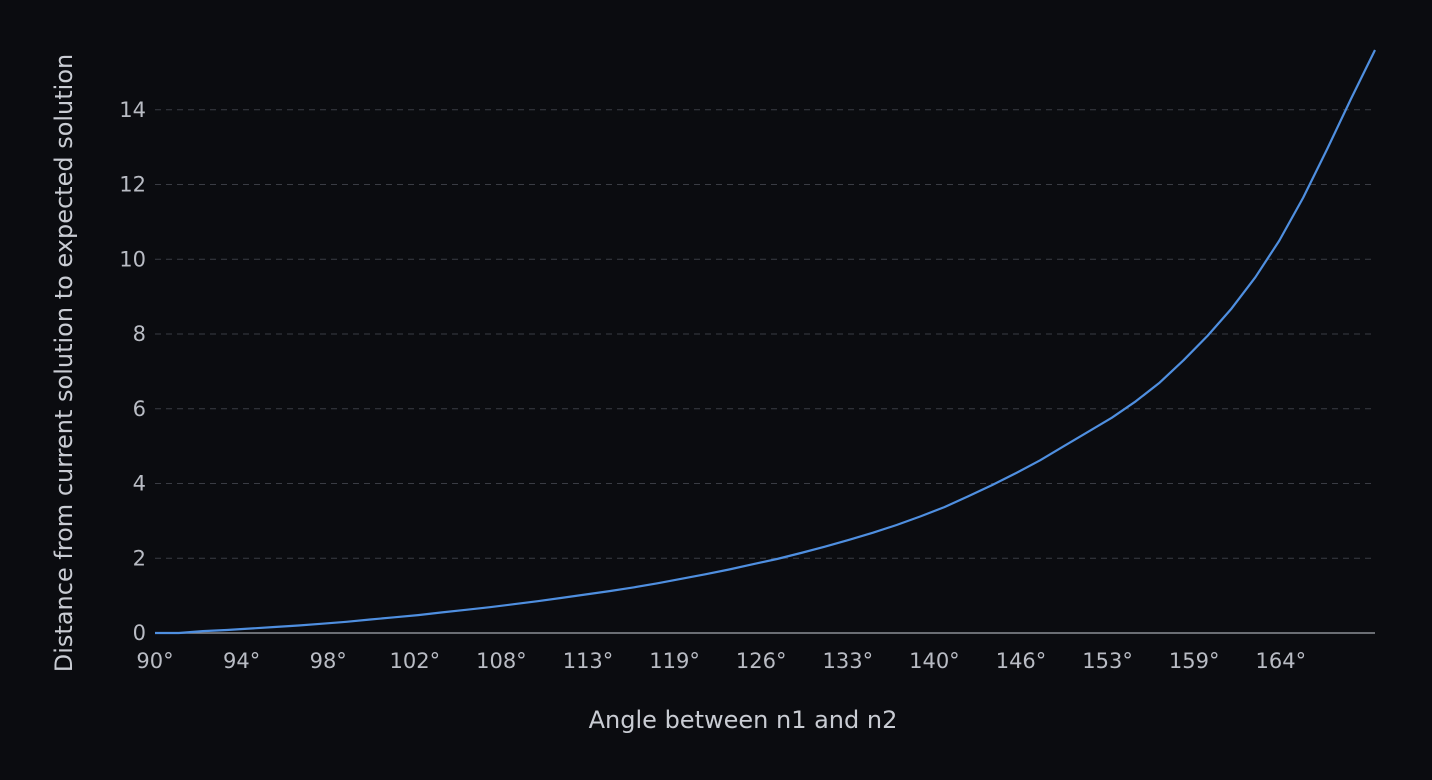  Describe the element at coordinates (674, 661) in the screenshot. I see `x-tick-label: 119°` at that location.